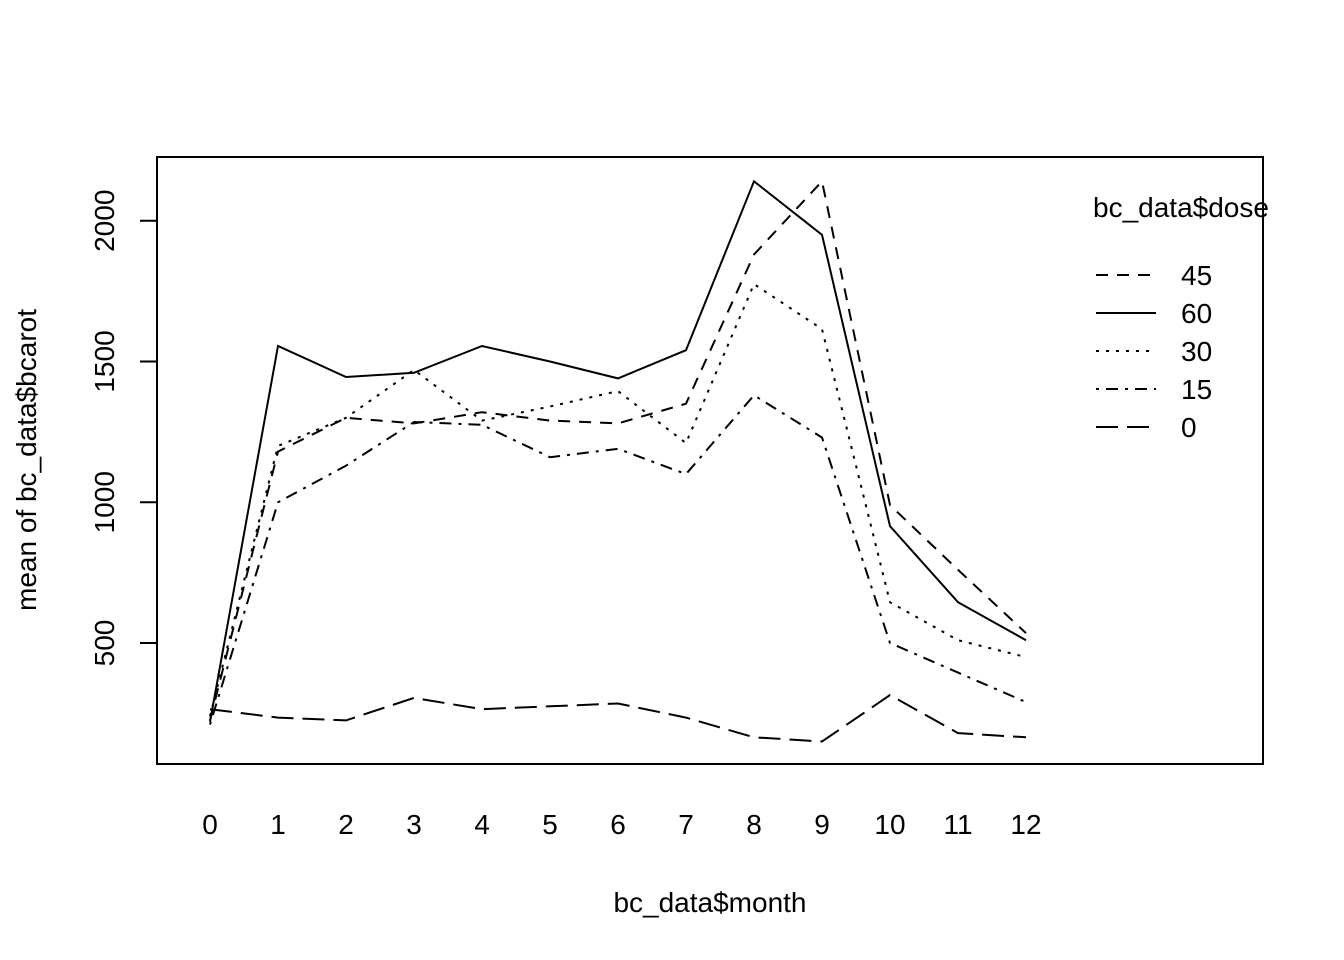  Describe the element at coordinates (414, 824) in the screenshot. I see `x-tick-label: 3` at that location.